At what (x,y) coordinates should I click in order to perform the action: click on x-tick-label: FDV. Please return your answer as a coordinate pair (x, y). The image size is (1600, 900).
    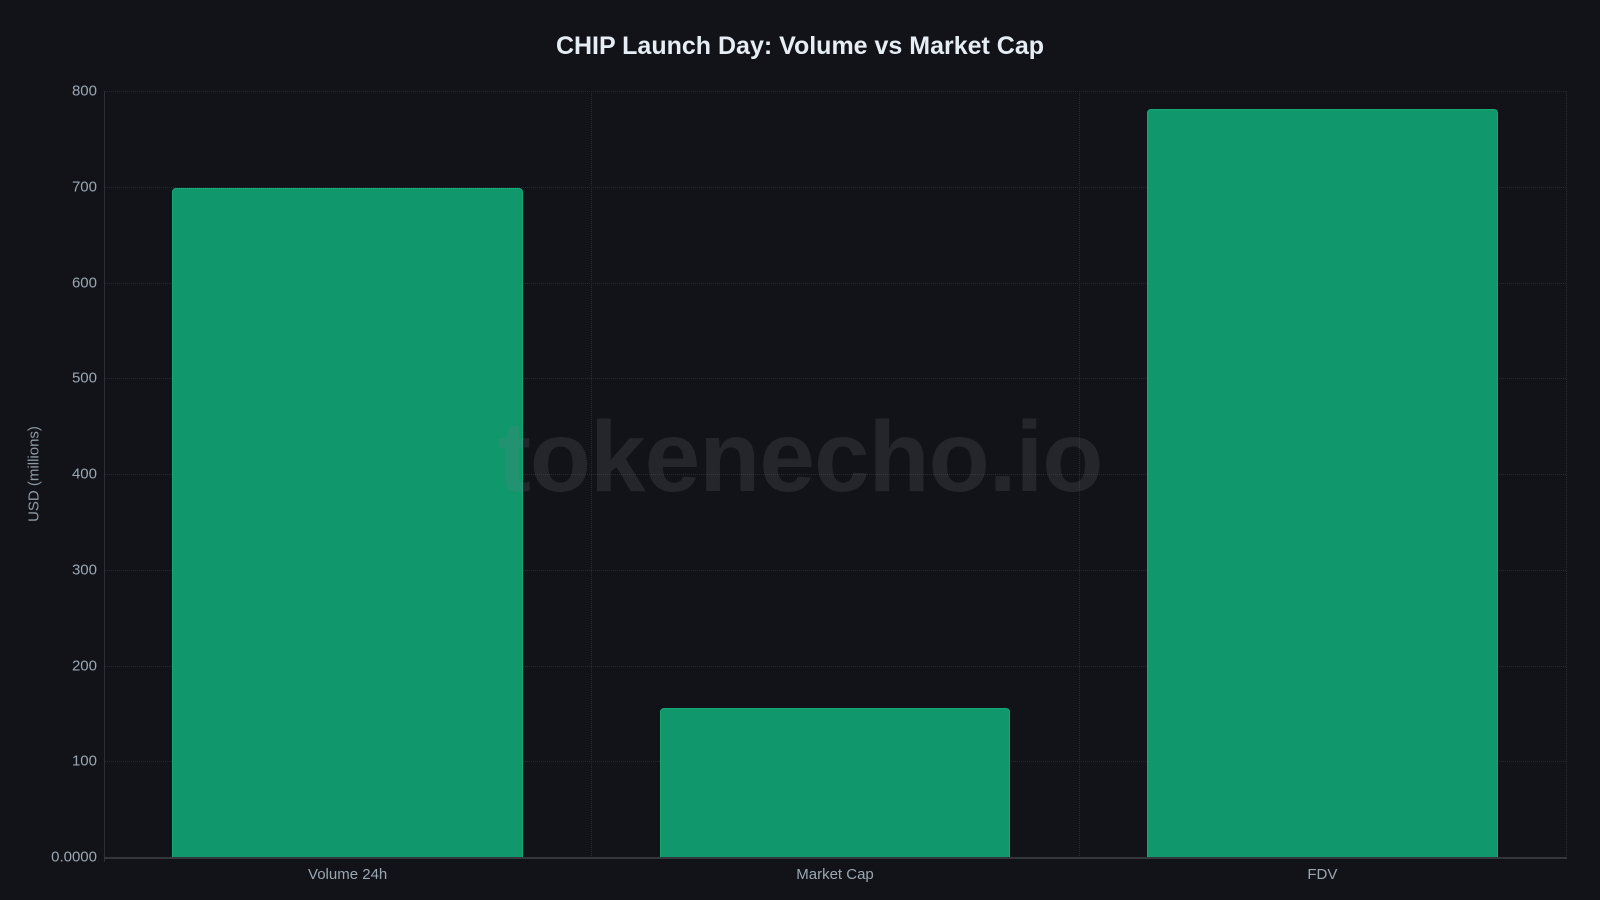
    Looking at the image, I should click on (1322, 874).